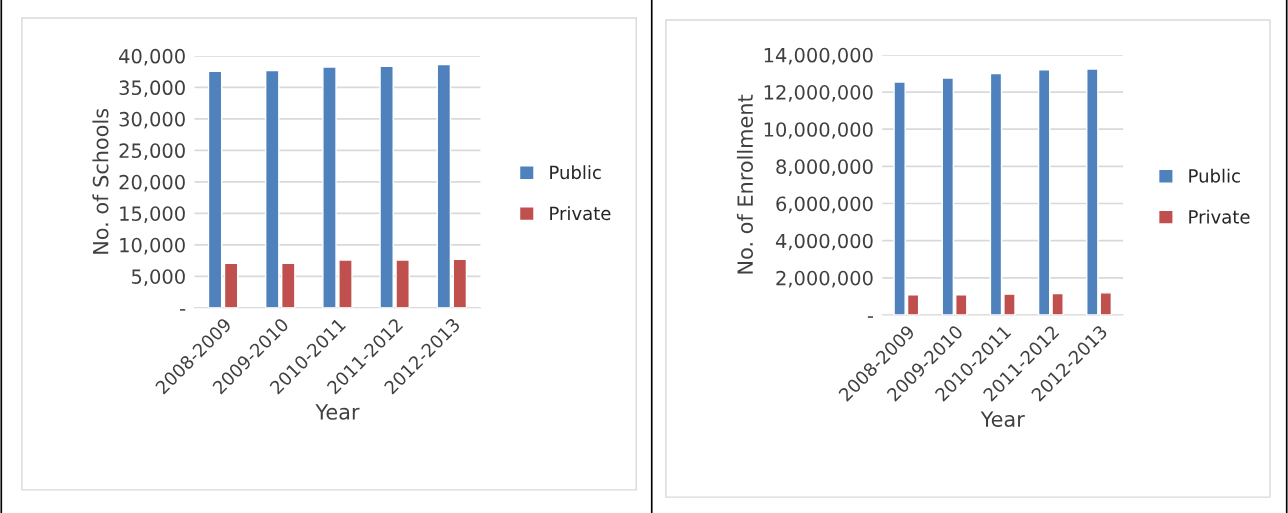  I want to click on y-tick-label: 5,000, so click(158, 277).